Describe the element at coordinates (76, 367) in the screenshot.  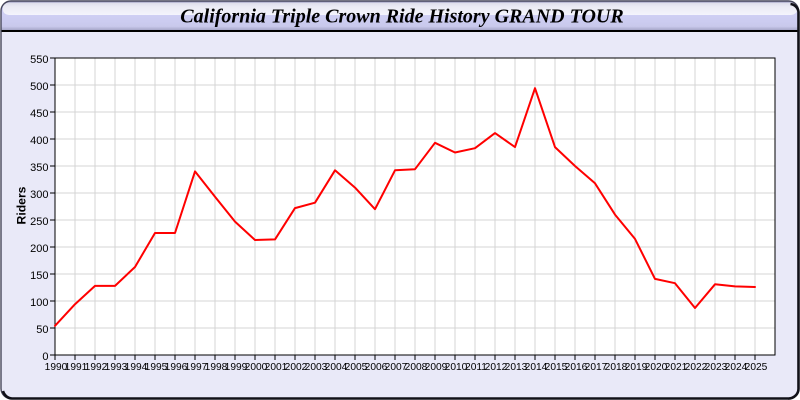
I see `svg-text: 1991` at that location.